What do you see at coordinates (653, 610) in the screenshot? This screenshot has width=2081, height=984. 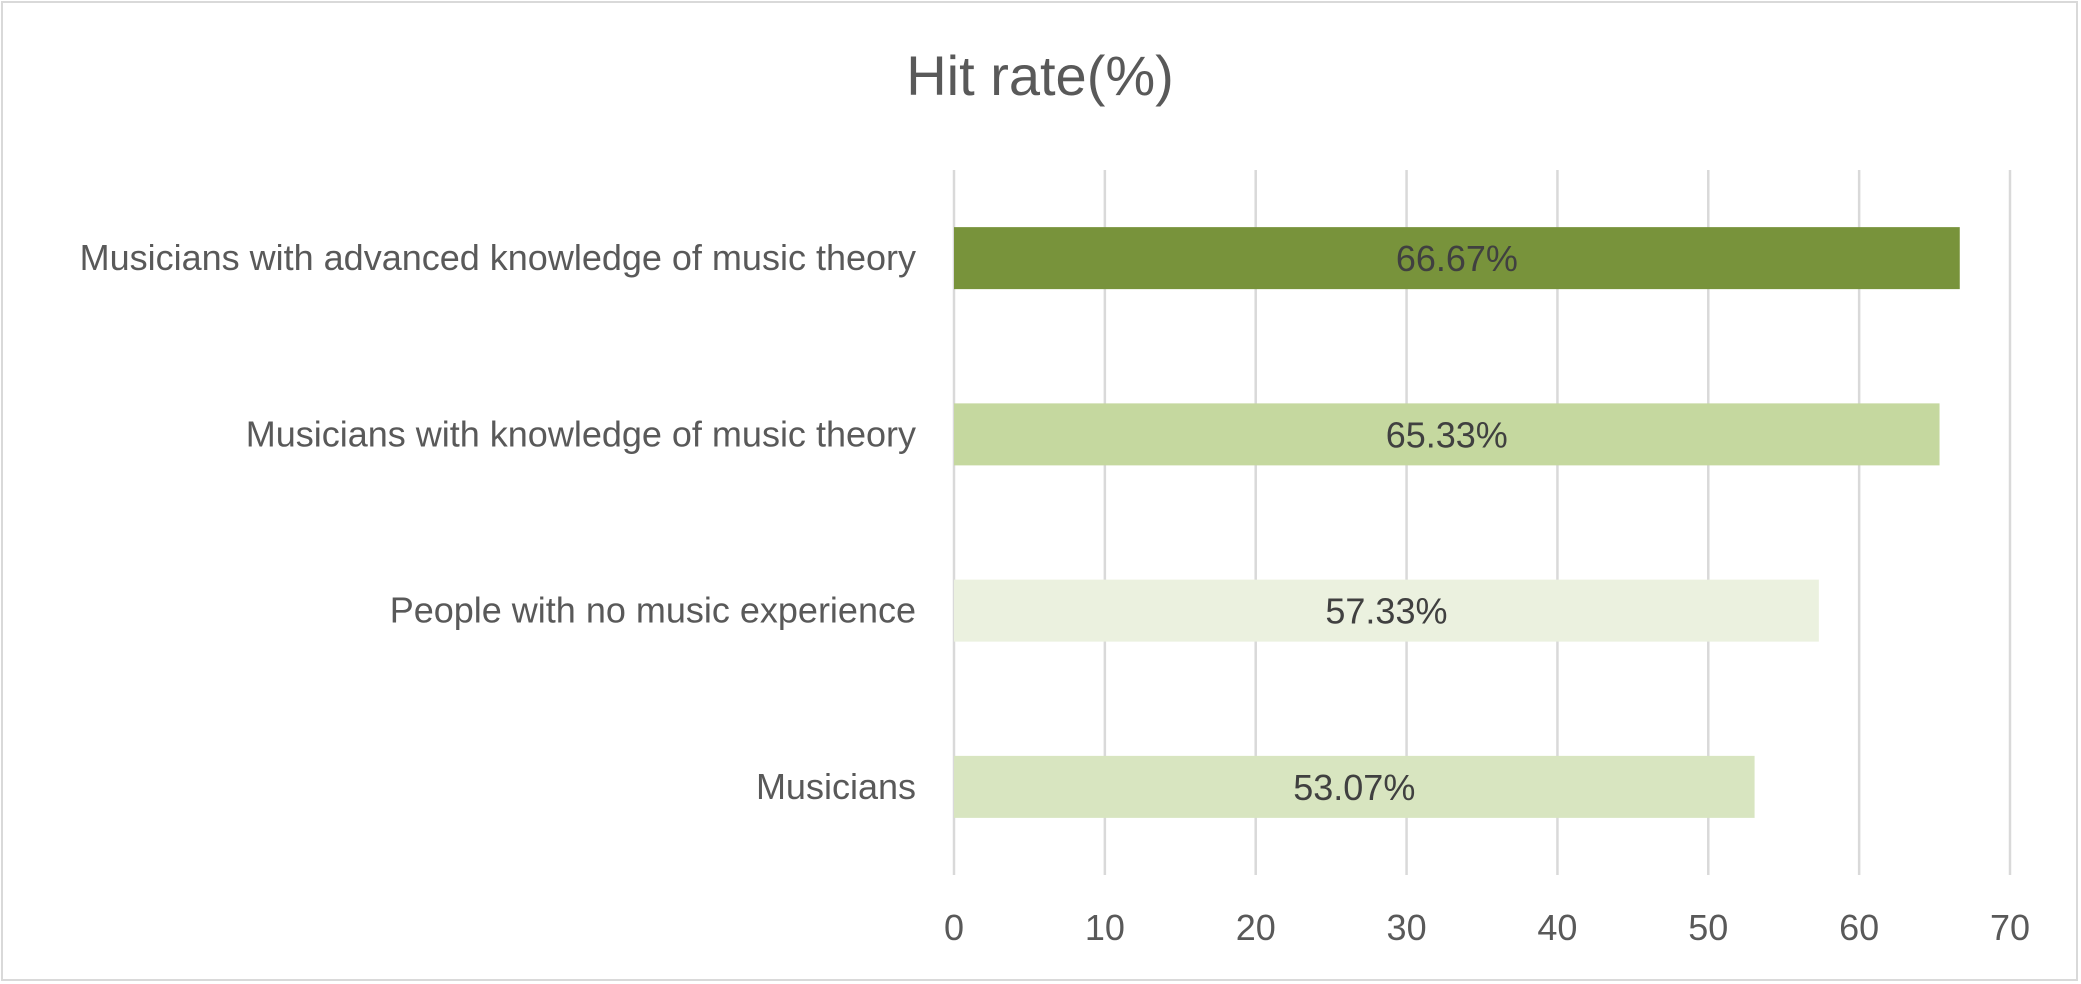 I see `category-label: People with no music experience` at bounding box center [653, 610].